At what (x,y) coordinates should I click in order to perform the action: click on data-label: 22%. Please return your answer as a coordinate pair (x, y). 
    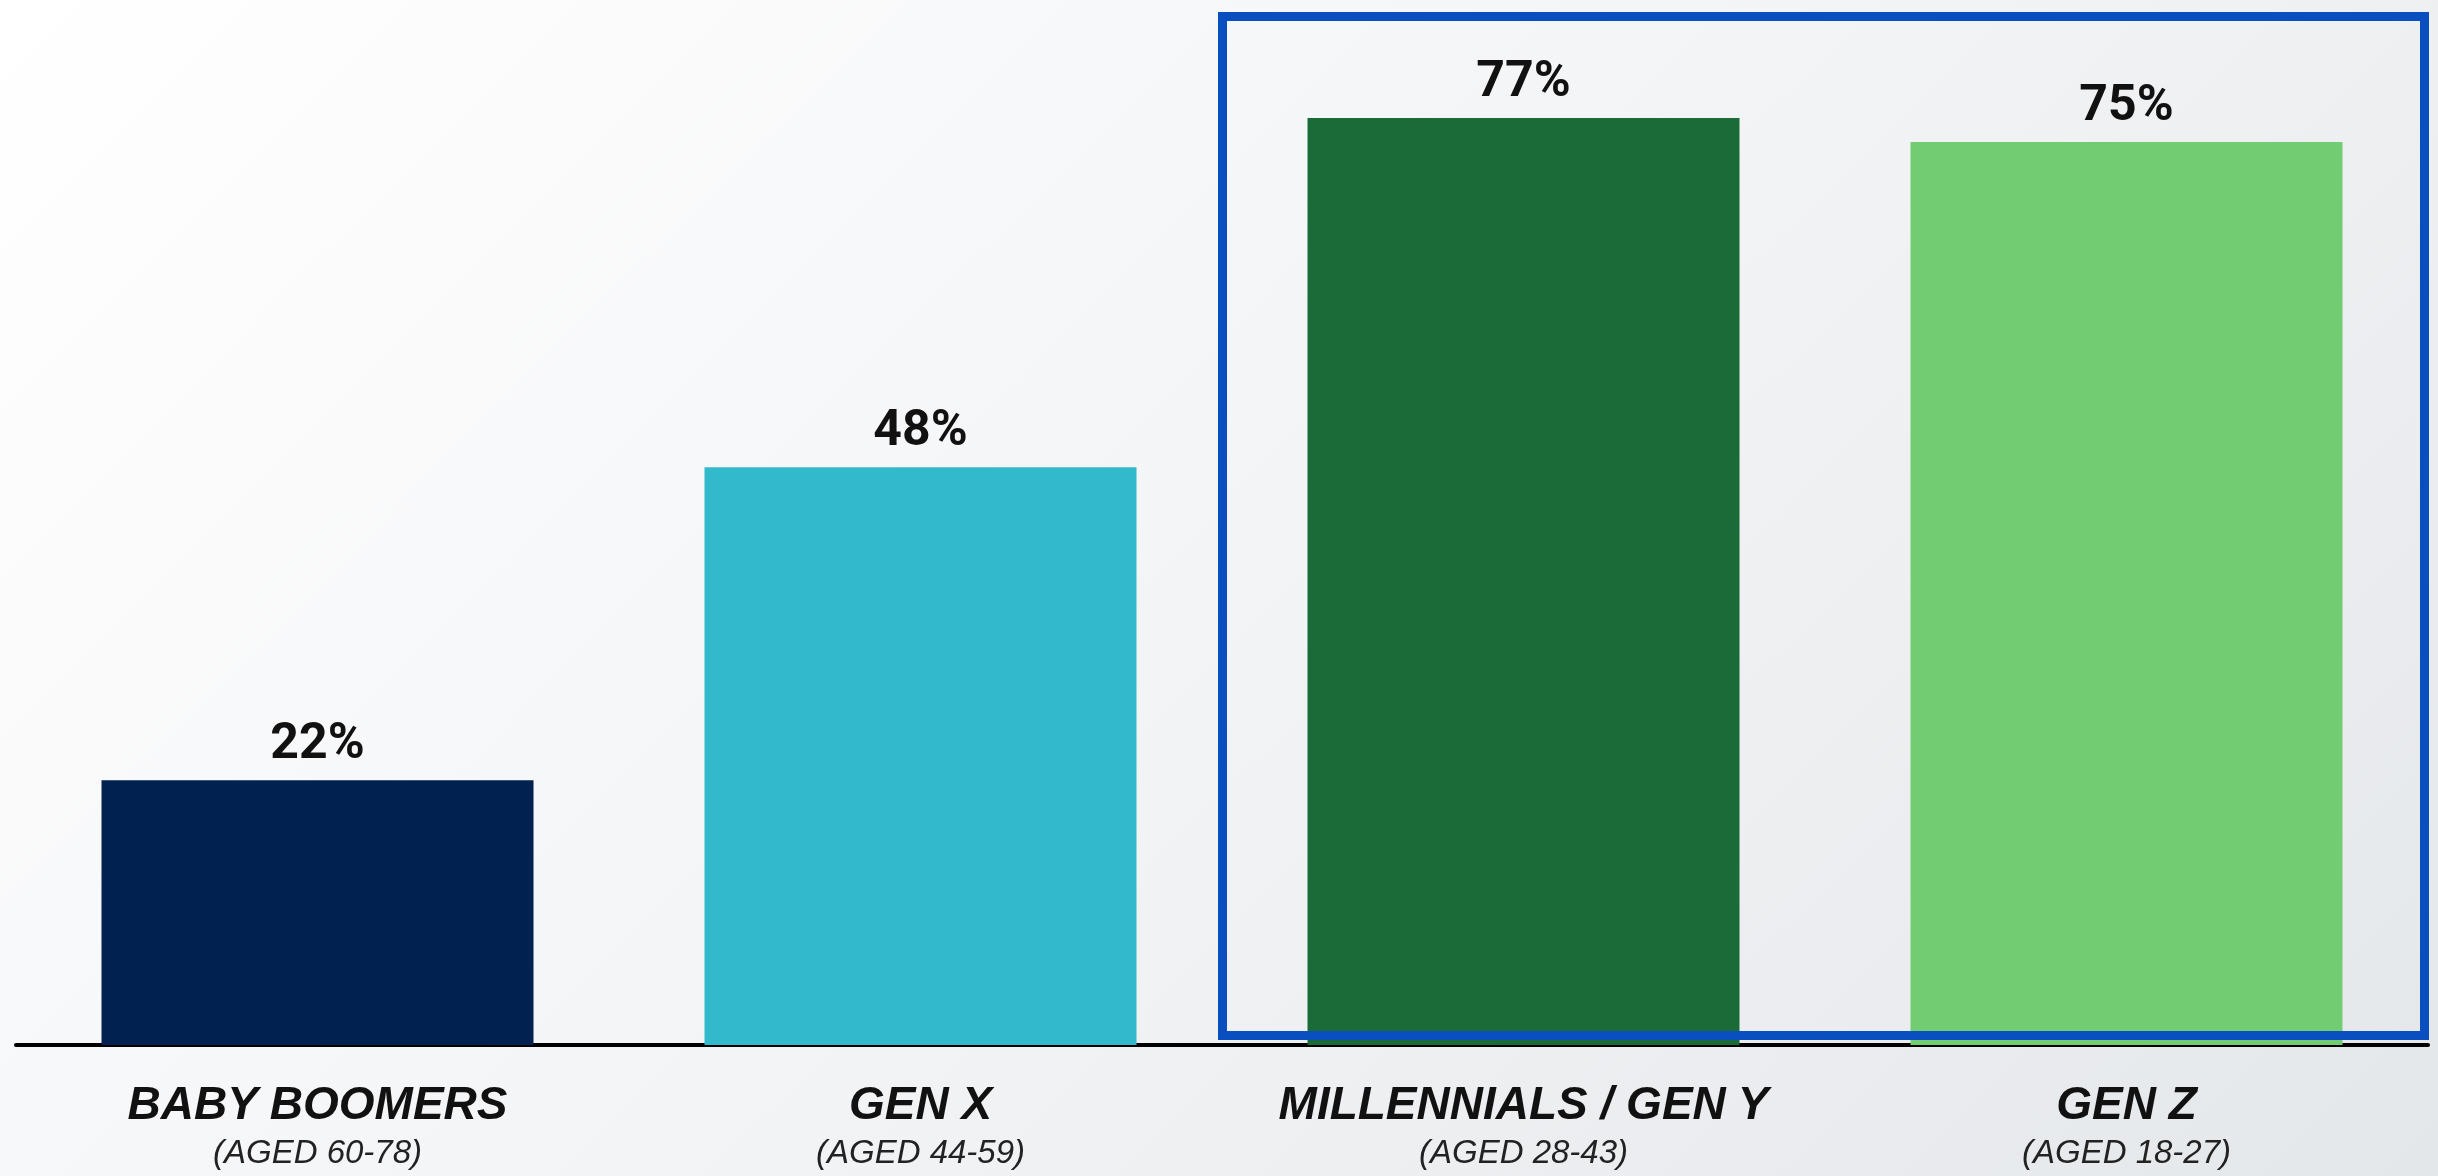
    Looking at the image, I should click on (317, 741).